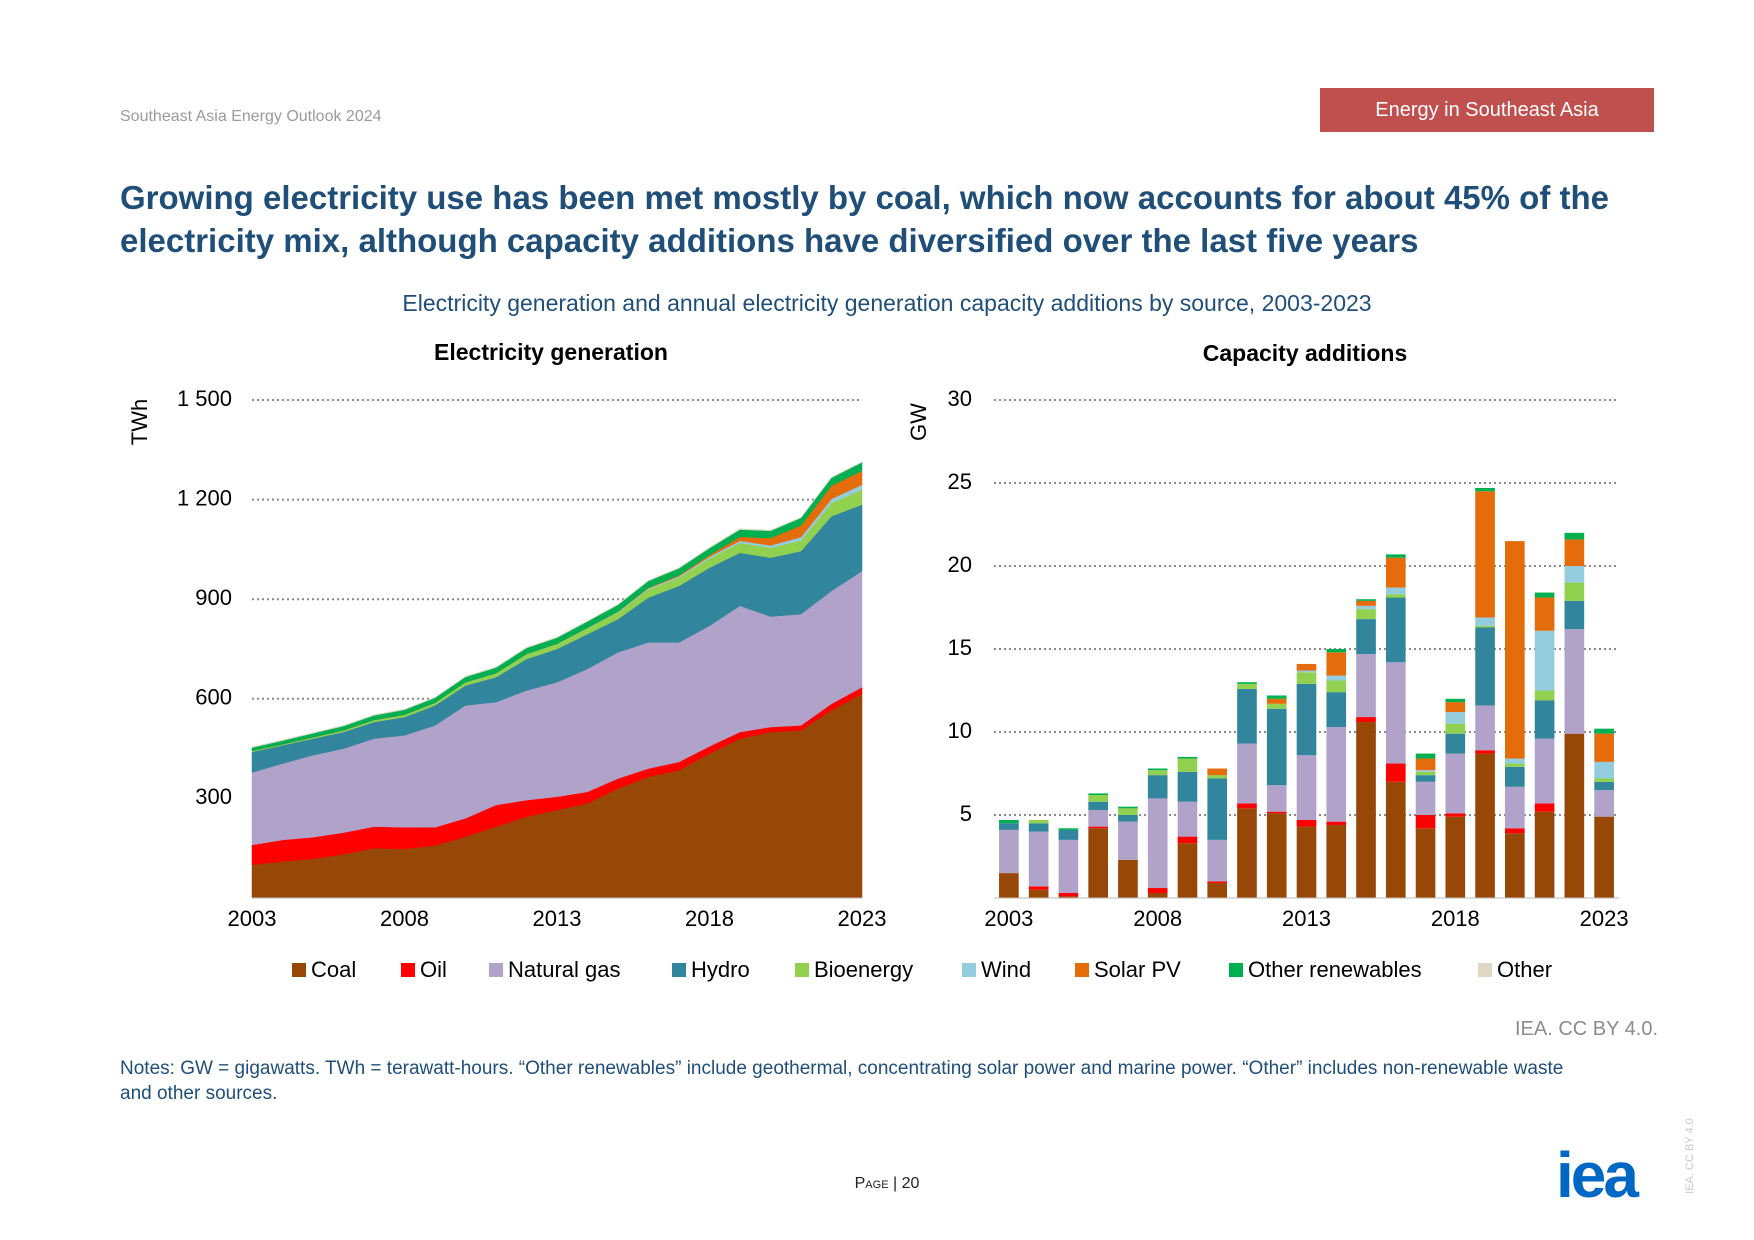  I want to click on section-badge: Energy in Southeast Asia, so click(1487, 110).